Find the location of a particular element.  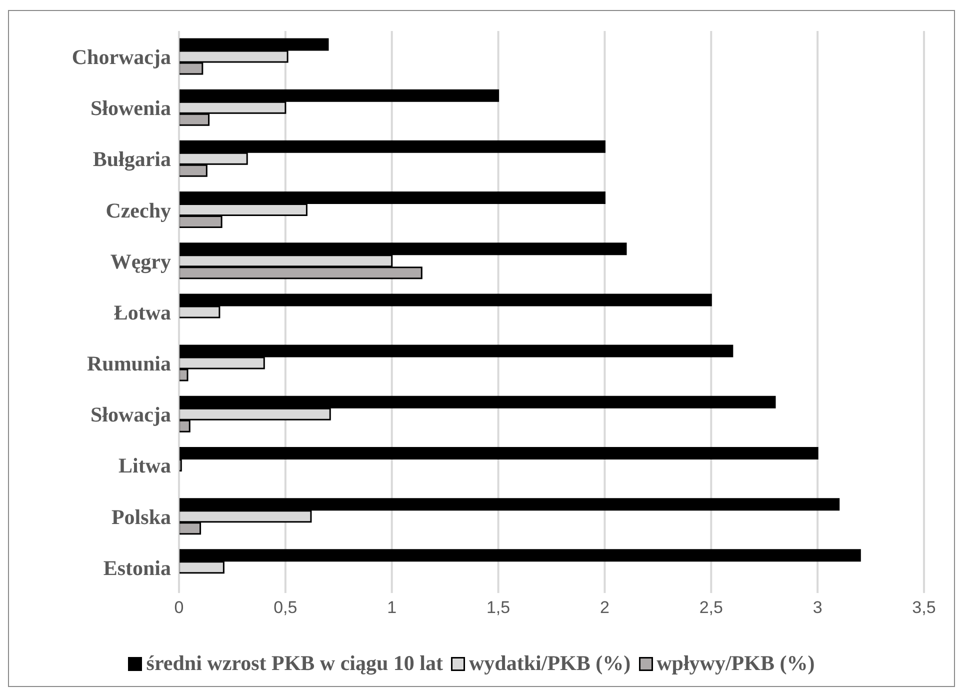

x-tick-label: 3 is located at coordinates (817, 608).